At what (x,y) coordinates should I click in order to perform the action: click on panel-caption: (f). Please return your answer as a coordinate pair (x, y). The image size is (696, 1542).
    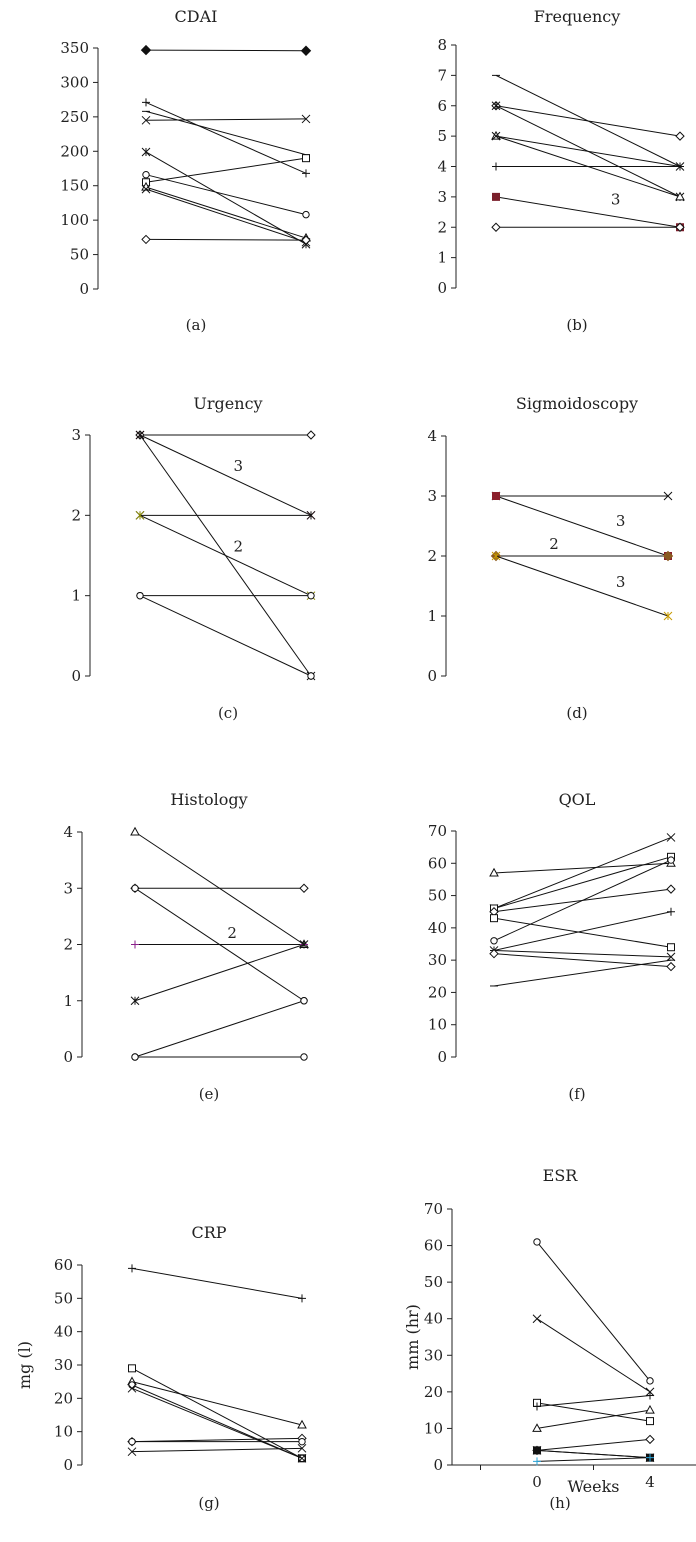
    Looking at the image, I should click on (576, 1094).